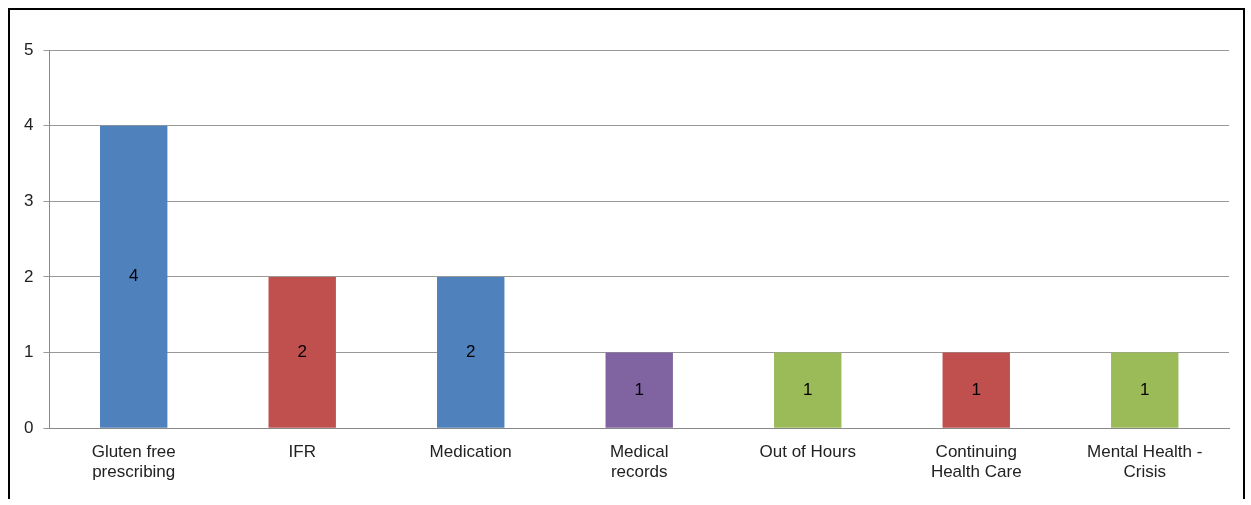 The width and height of the screenshot is (1251, 505). I want to click on x-tick-label: Continuing Health Care, so click(976, 462).